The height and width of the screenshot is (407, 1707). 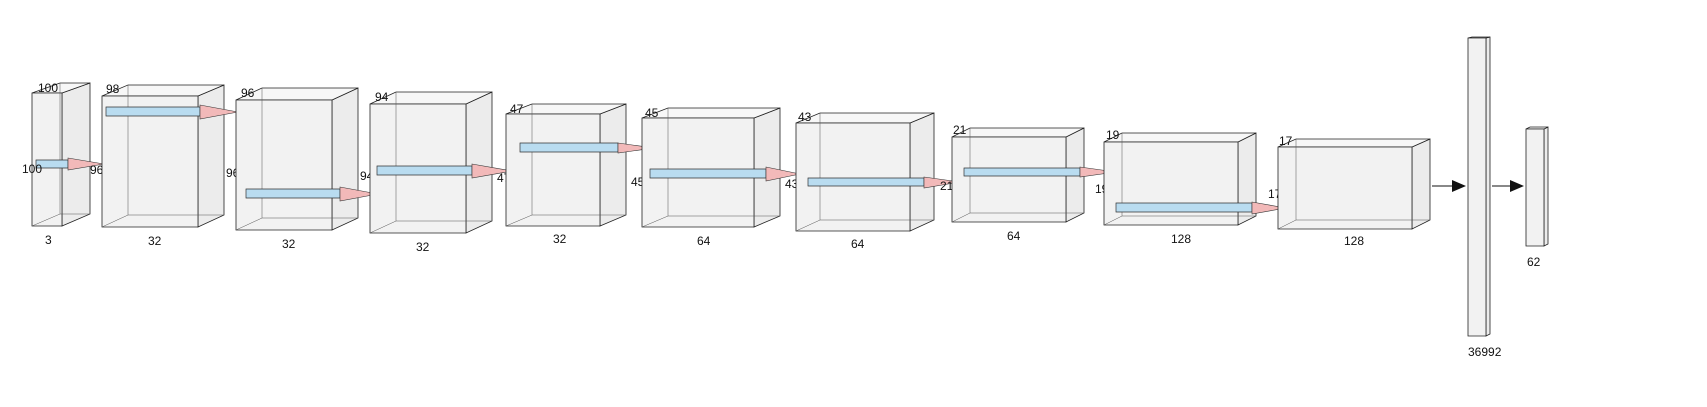 I want to click on dense-output, so click(x=1537, y=186).